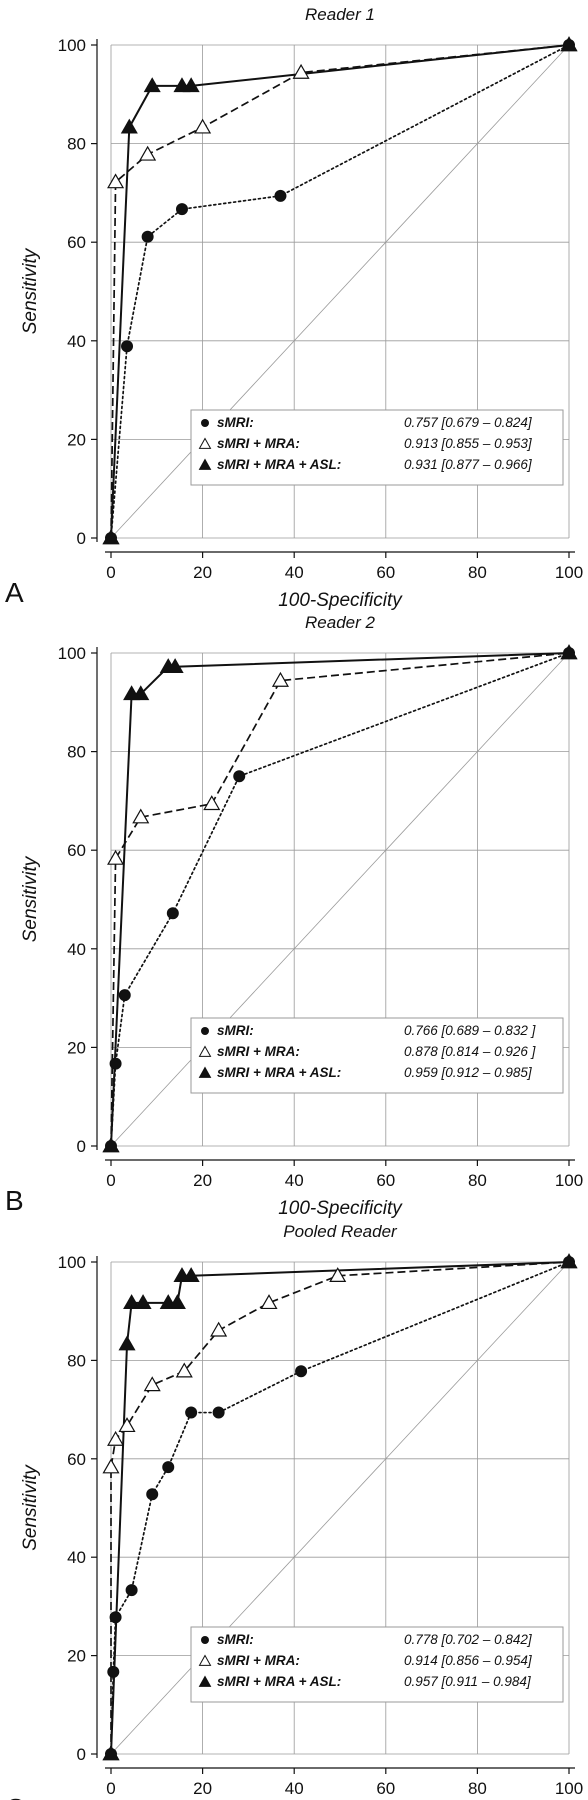 The image size is (588, 1800). I want to click on legend-auc-value: 0.766 [0.689 – 0.832 ], so click(470, 1030).